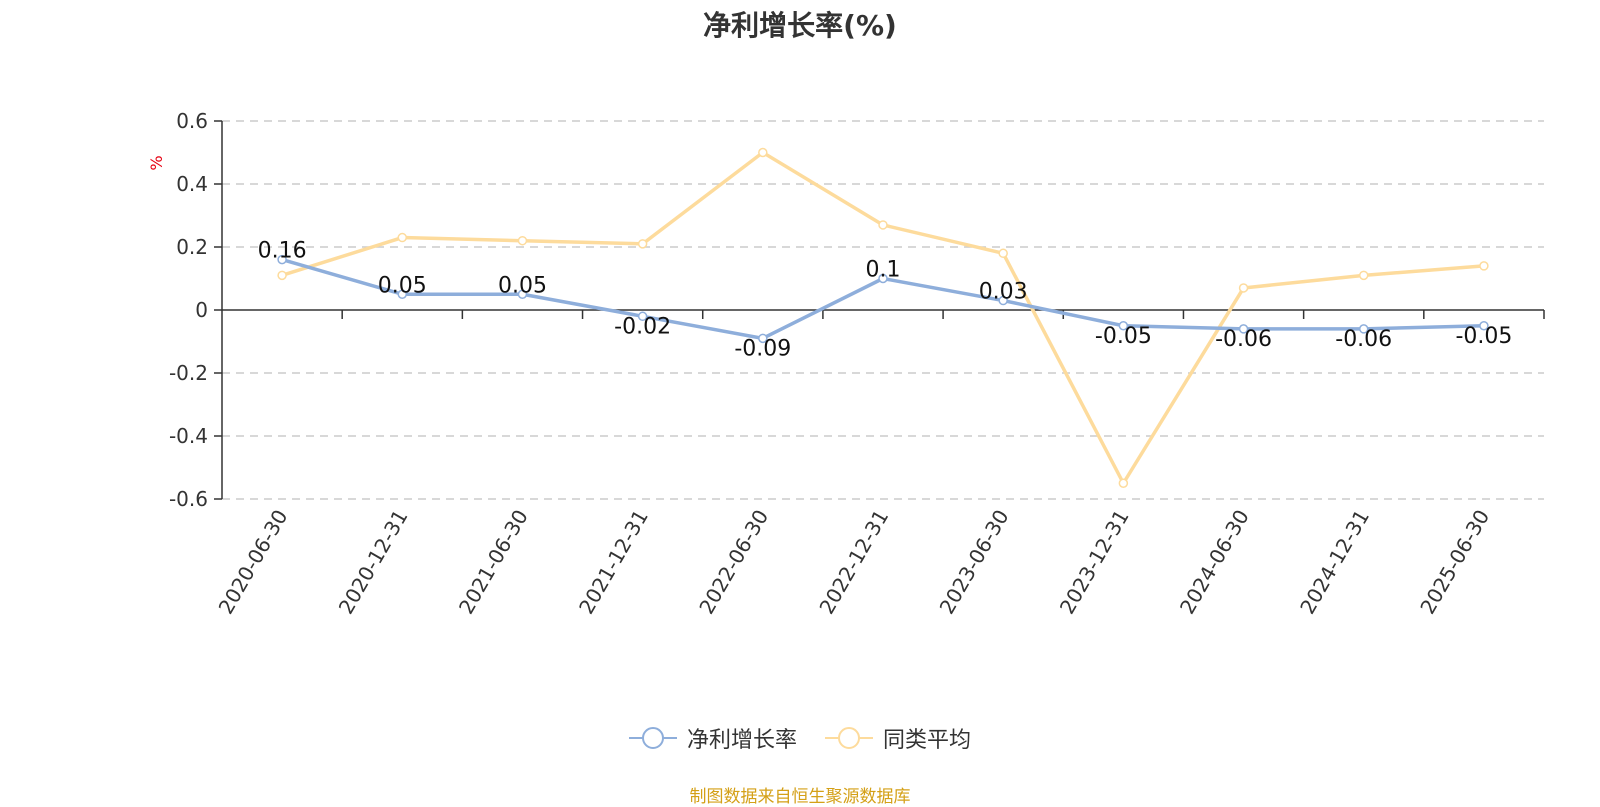 The width and height of the screenshot is (1600, 807). I want to click on data-label-net-profit: 0.1, so click(883, 270).